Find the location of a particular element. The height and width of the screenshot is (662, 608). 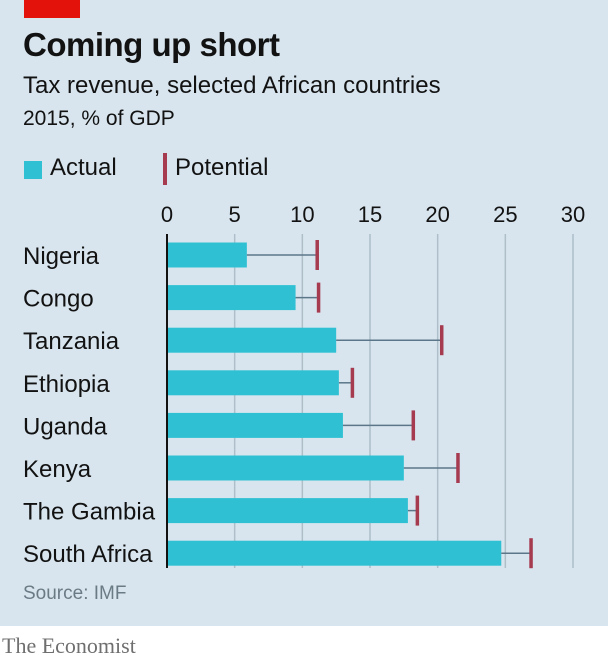

x-tick-label: 25 is located at coordinates (505, 214).